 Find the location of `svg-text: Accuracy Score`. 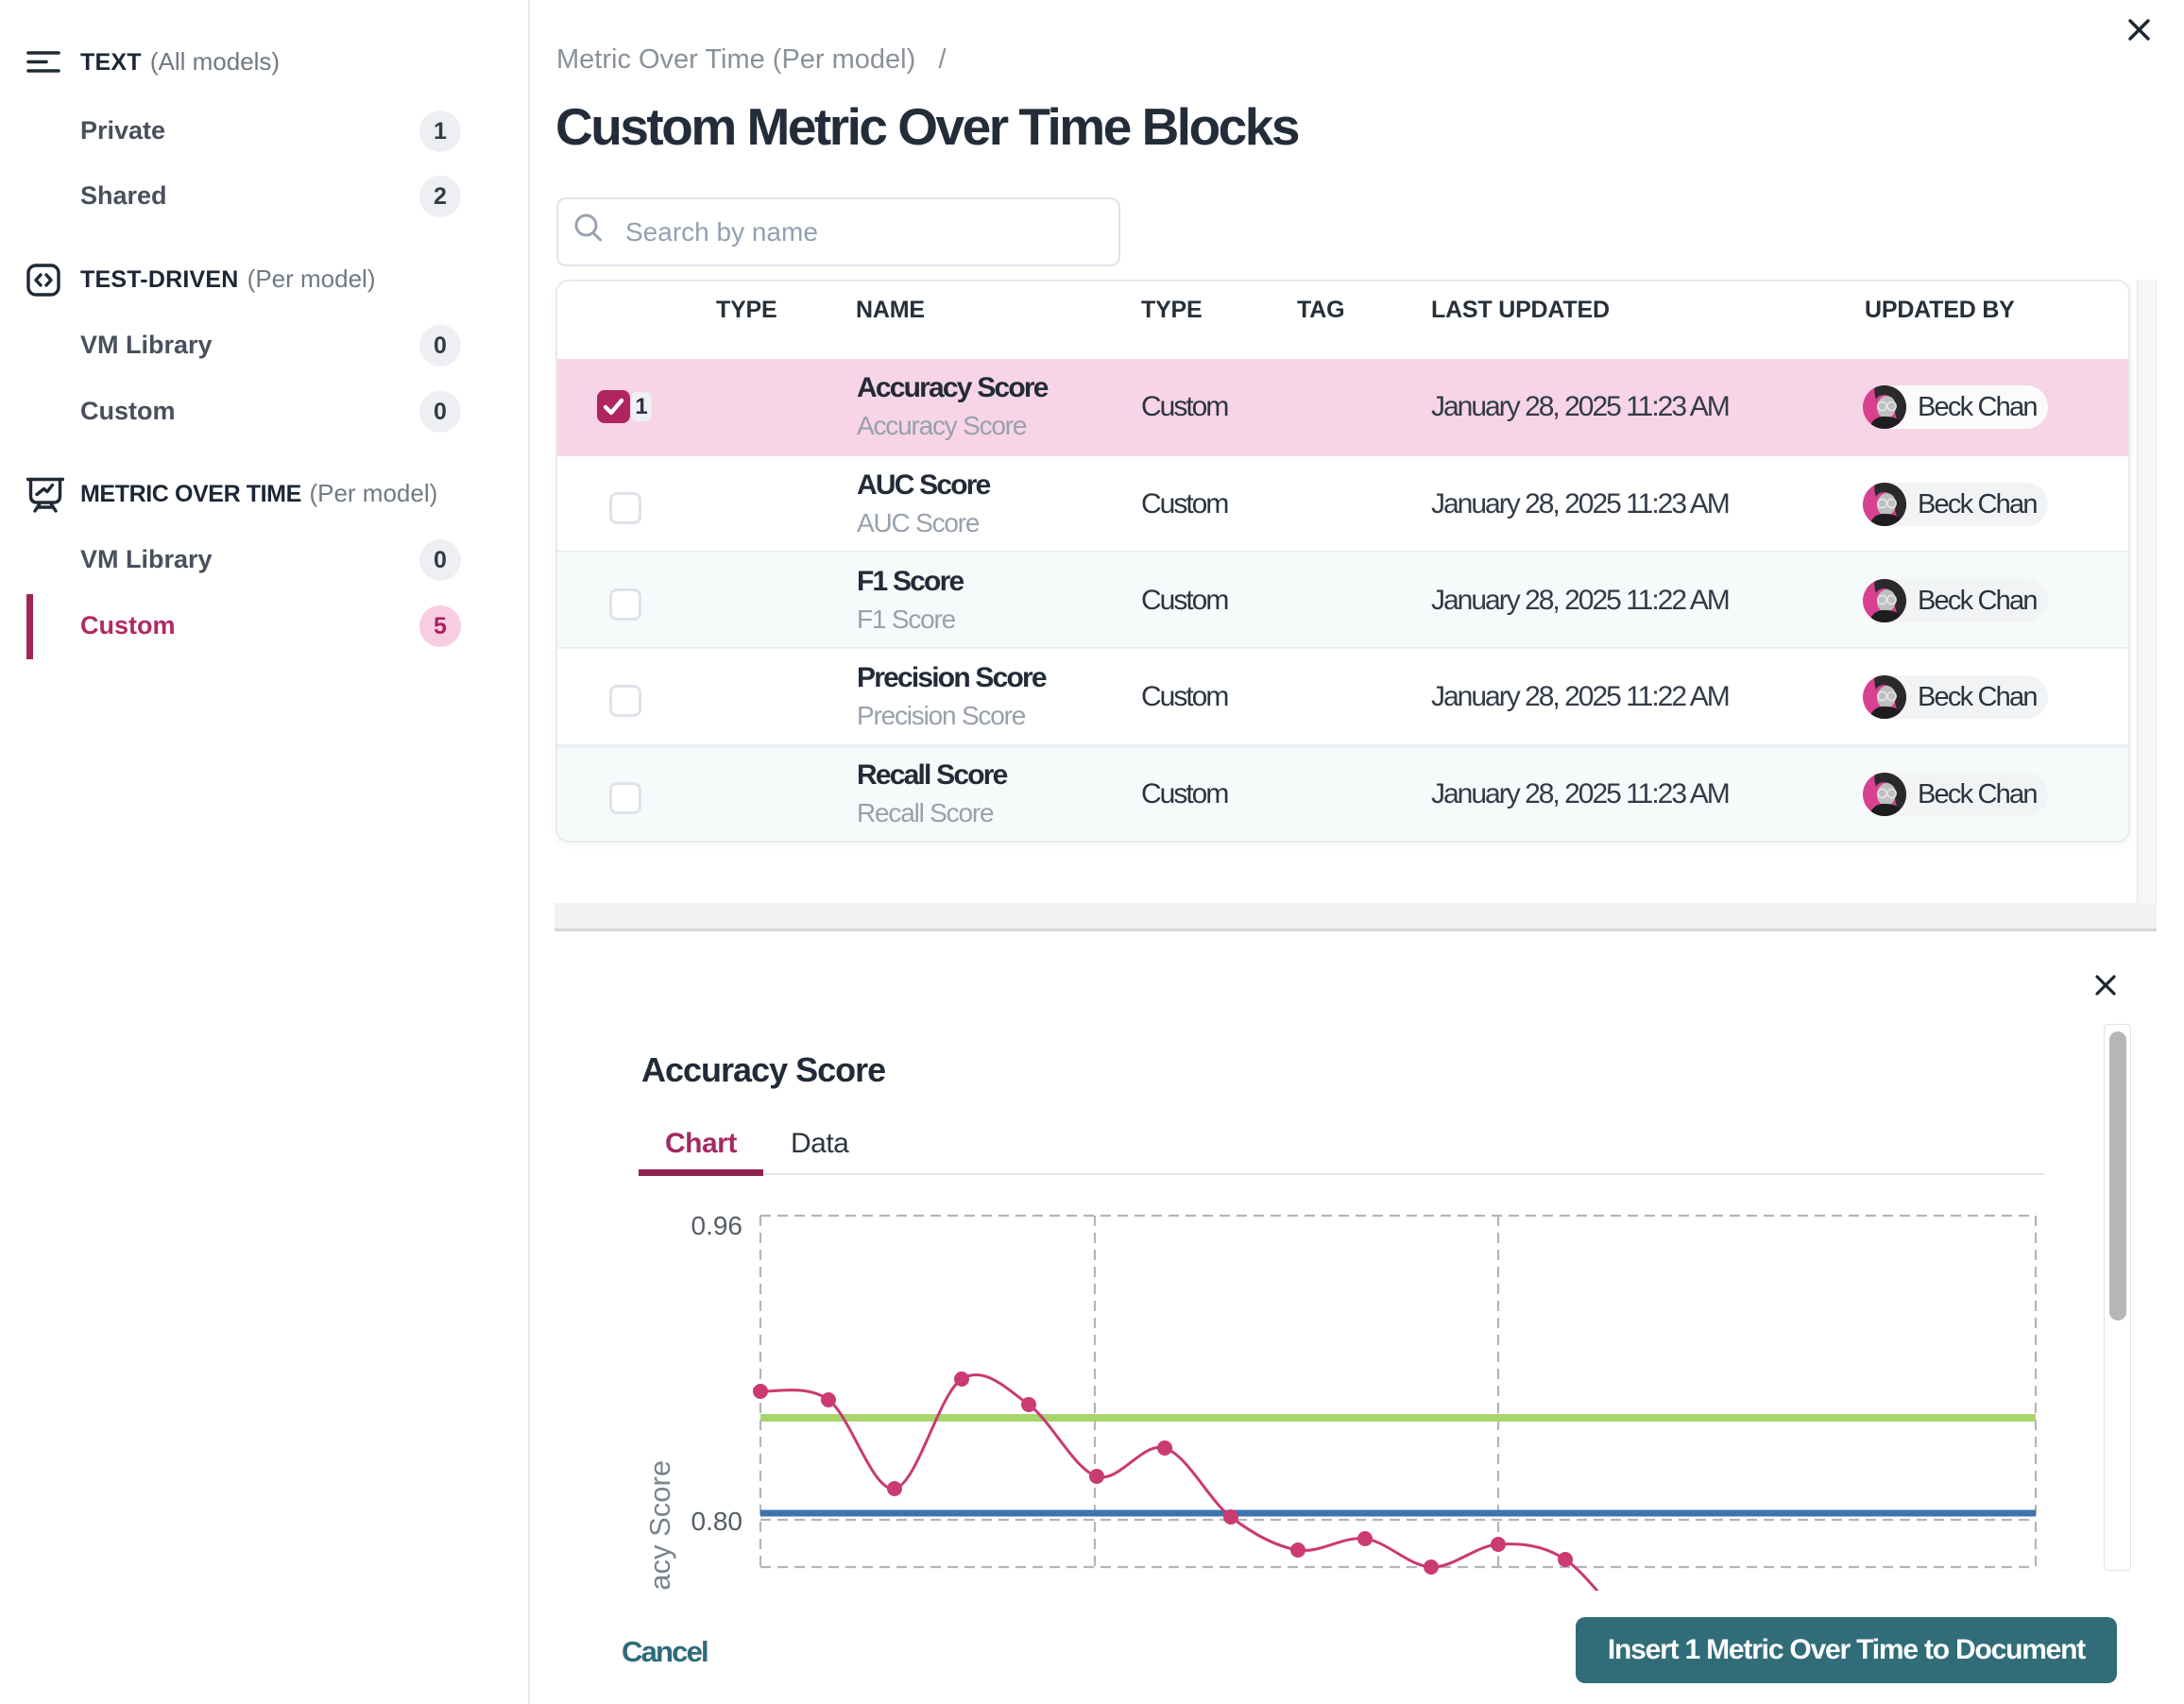

svg-text: Accuracy Score is located at coordinates (660, 1526).